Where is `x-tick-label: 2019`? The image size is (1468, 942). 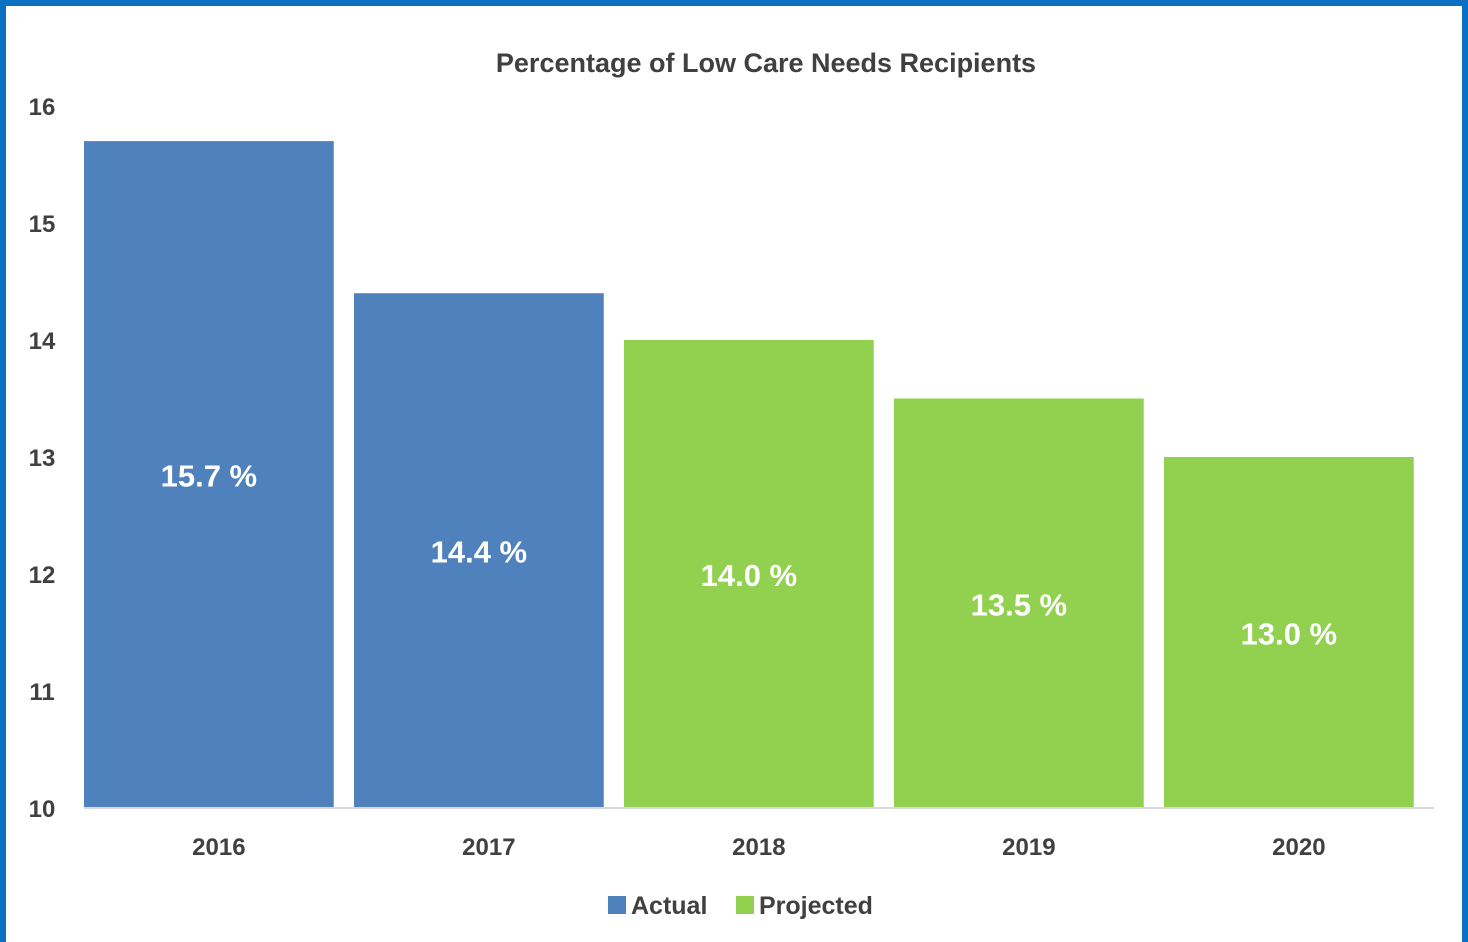 x-tick-label: 2019 is located at coordinates (1028, 847).